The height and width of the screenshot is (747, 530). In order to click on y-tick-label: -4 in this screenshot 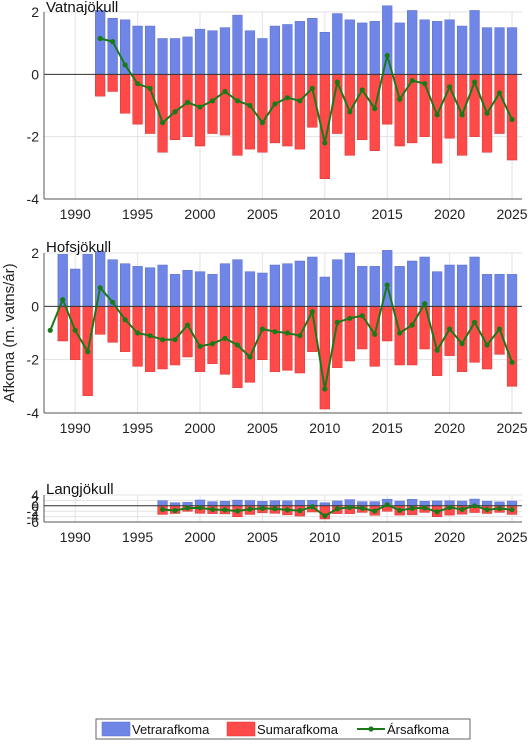, I will do `click(33, 517)`.